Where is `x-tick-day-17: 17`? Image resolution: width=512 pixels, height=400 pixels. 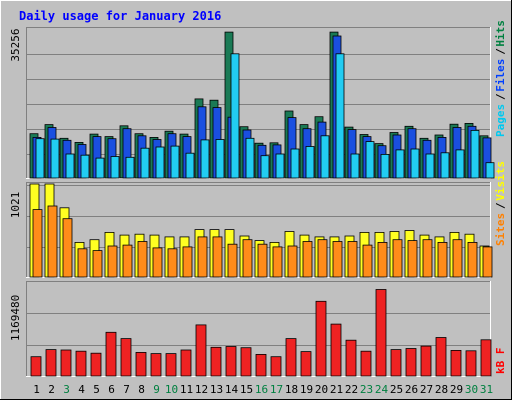
x-tick-day-17: 17 is located at coordinates (276, 389).